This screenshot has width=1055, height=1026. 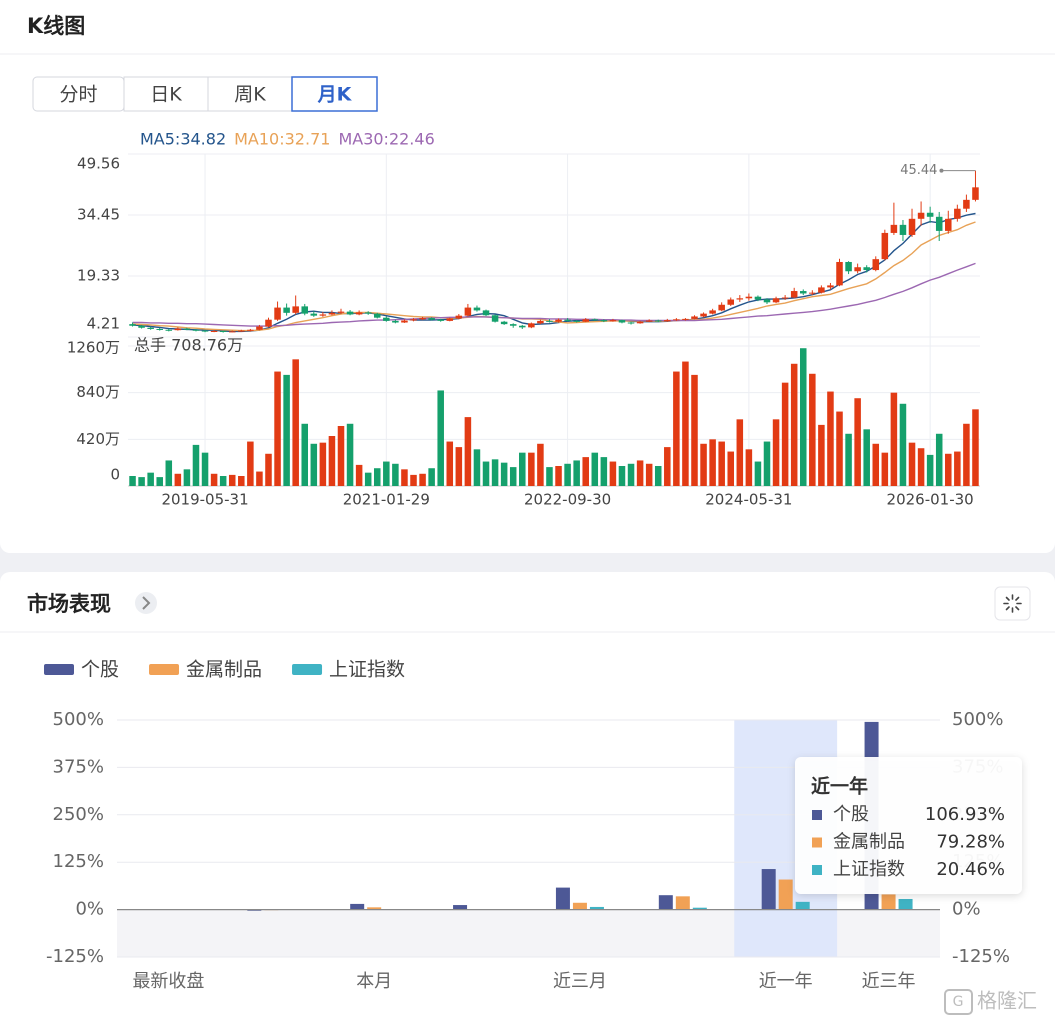 I want to click on y-tick-label: 49.56, so click(x=98, y=164).